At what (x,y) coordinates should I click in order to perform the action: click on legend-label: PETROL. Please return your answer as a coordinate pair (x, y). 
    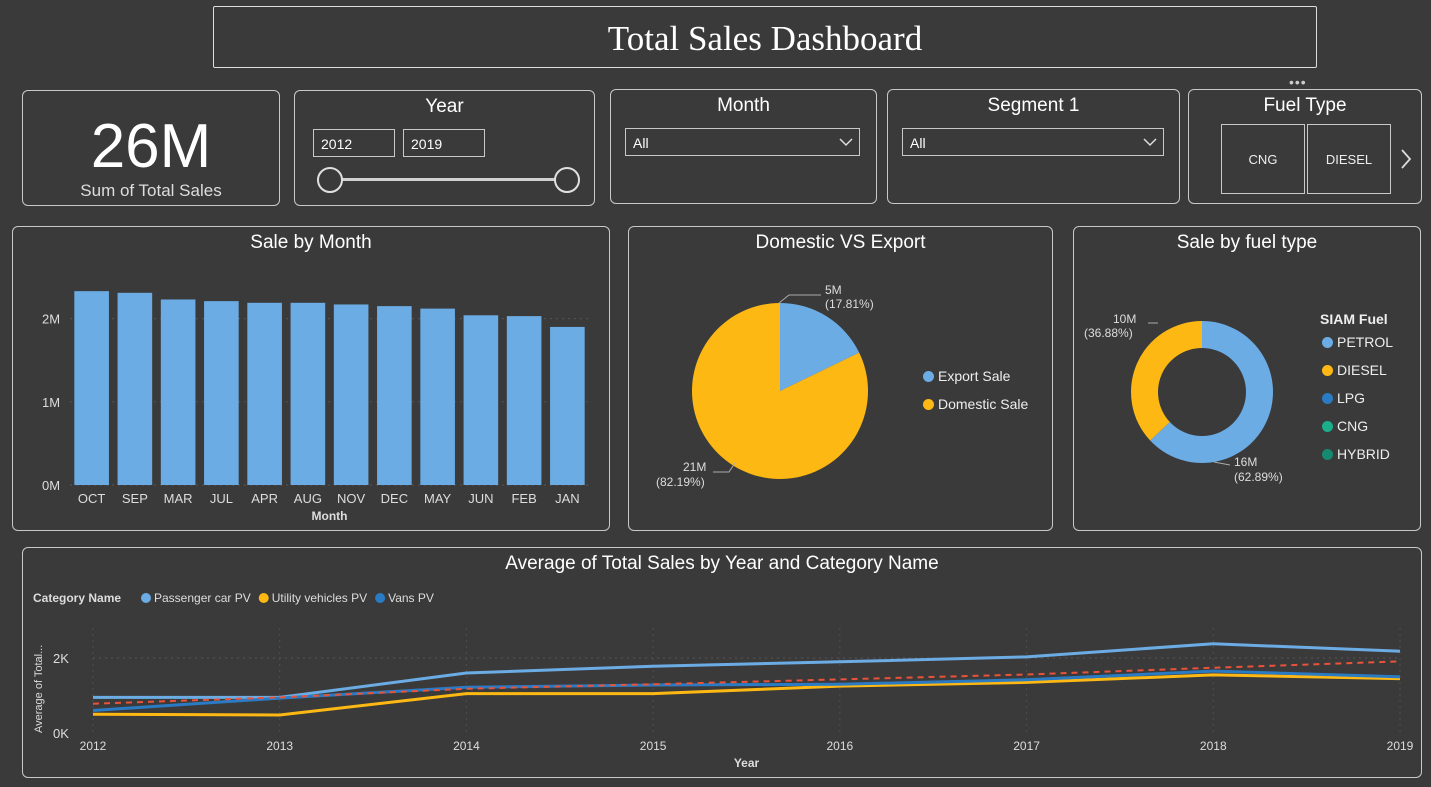
    Looking at the image, I should click on (1365, 342).